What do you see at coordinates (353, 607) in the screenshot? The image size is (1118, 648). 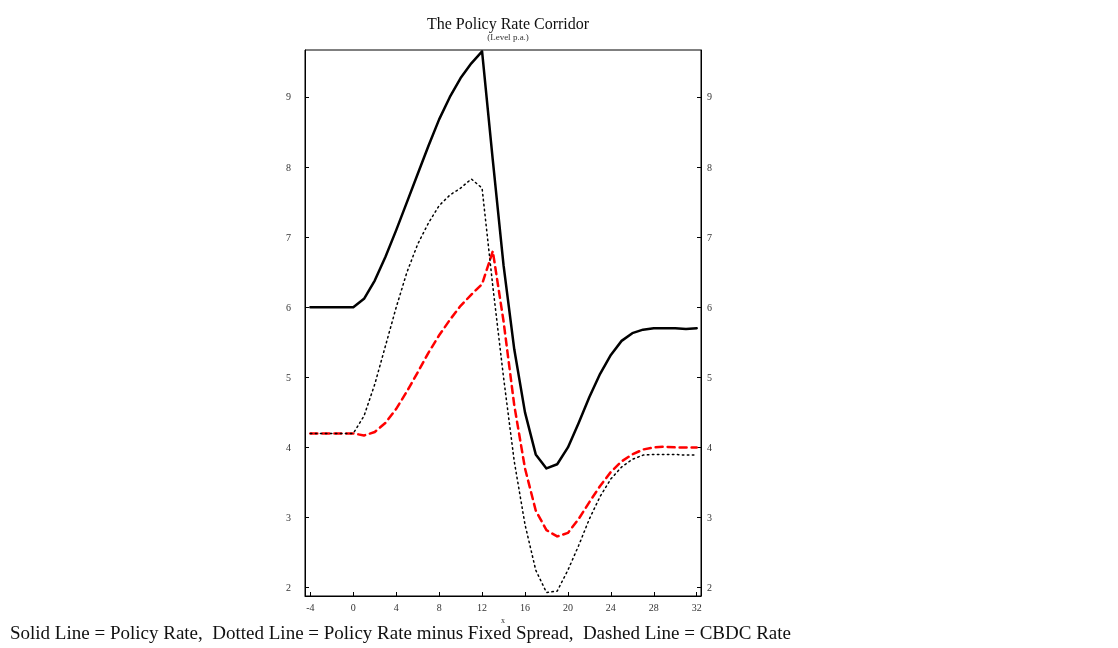 I see `x-tick-label: 0` at bounding box center [353, 607].